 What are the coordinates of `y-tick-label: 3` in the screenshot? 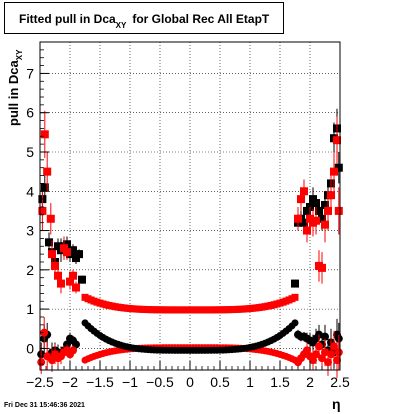 It's located at (30, 231).